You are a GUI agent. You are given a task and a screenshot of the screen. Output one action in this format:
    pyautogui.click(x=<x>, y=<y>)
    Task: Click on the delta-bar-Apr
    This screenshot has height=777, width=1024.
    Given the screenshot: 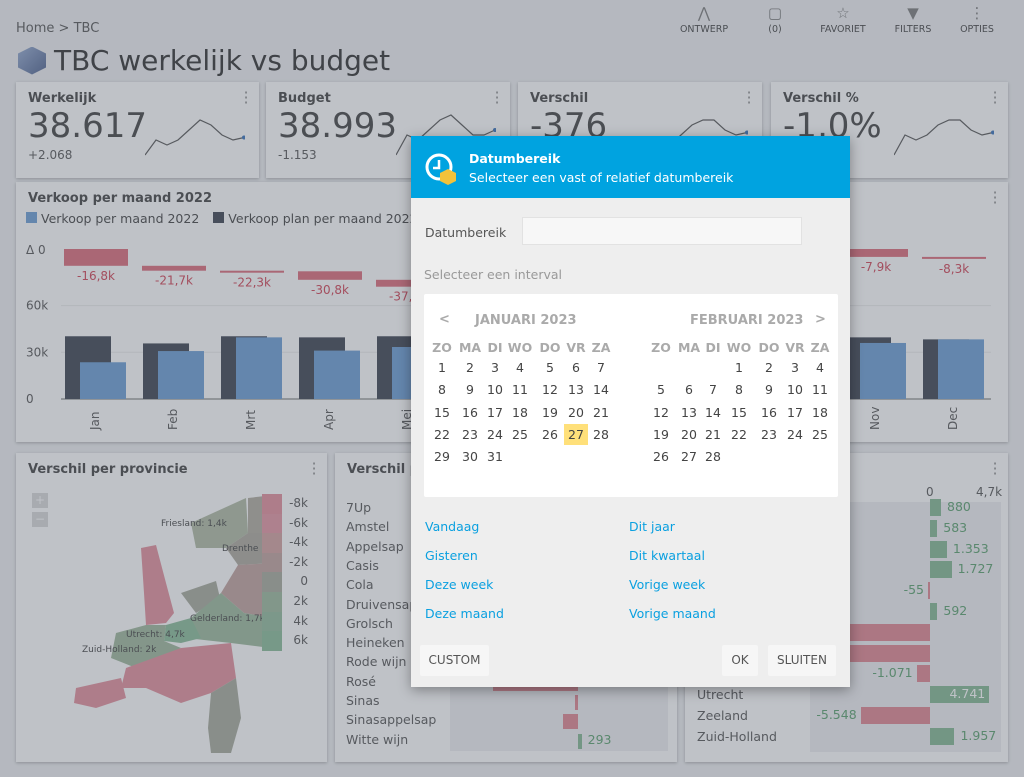 What is the action you would take?
    pyautogui.click(x=330, y=275)
    